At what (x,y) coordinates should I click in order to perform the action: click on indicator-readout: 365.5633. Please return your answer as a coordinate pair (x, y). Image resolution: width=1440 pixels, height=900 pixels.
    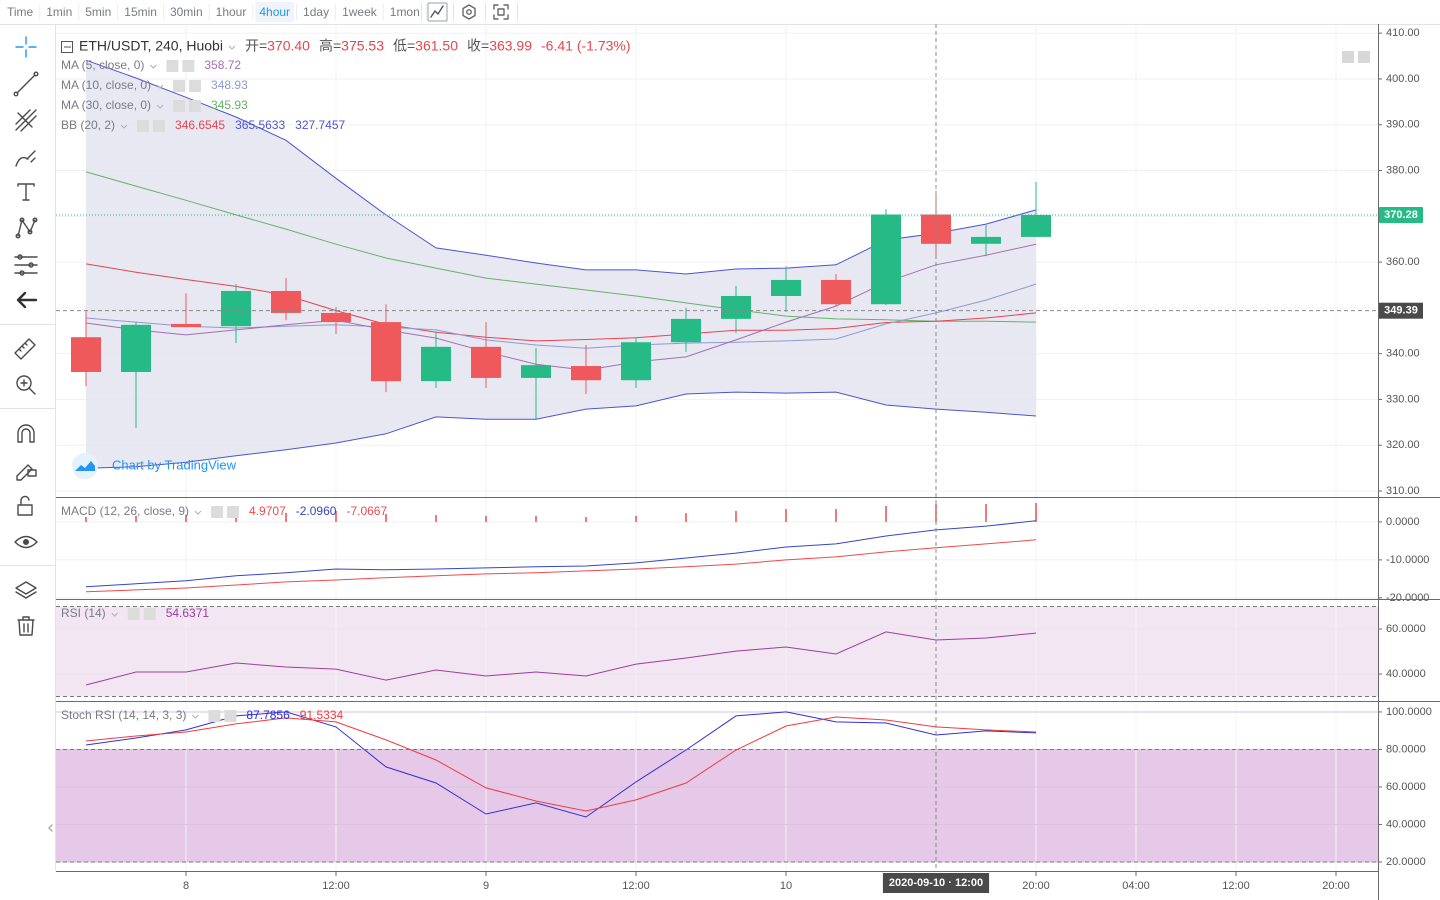
    Looking at the image, I should click on (260, 125).